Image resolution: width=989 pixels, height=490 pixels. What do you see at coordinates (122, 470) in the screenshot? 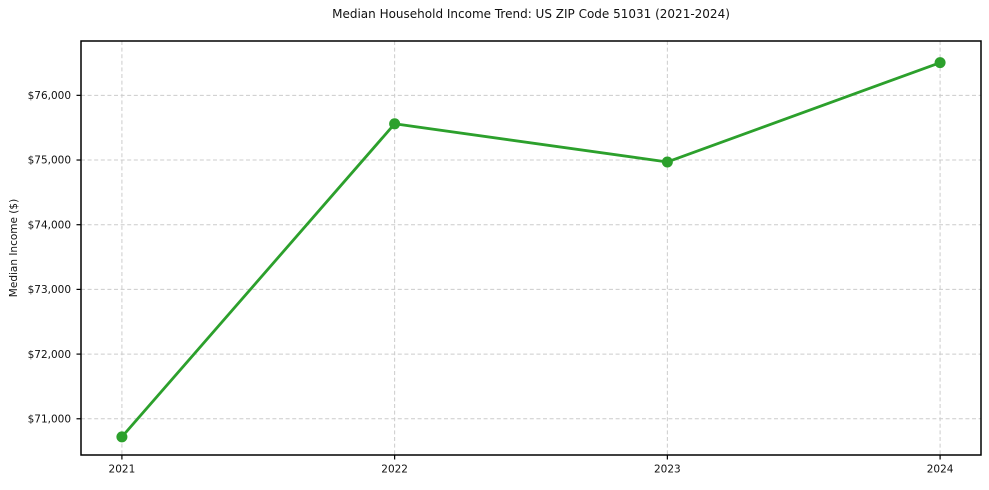
I see `x-tick-label: 2021` at bounding box center [122, 470].